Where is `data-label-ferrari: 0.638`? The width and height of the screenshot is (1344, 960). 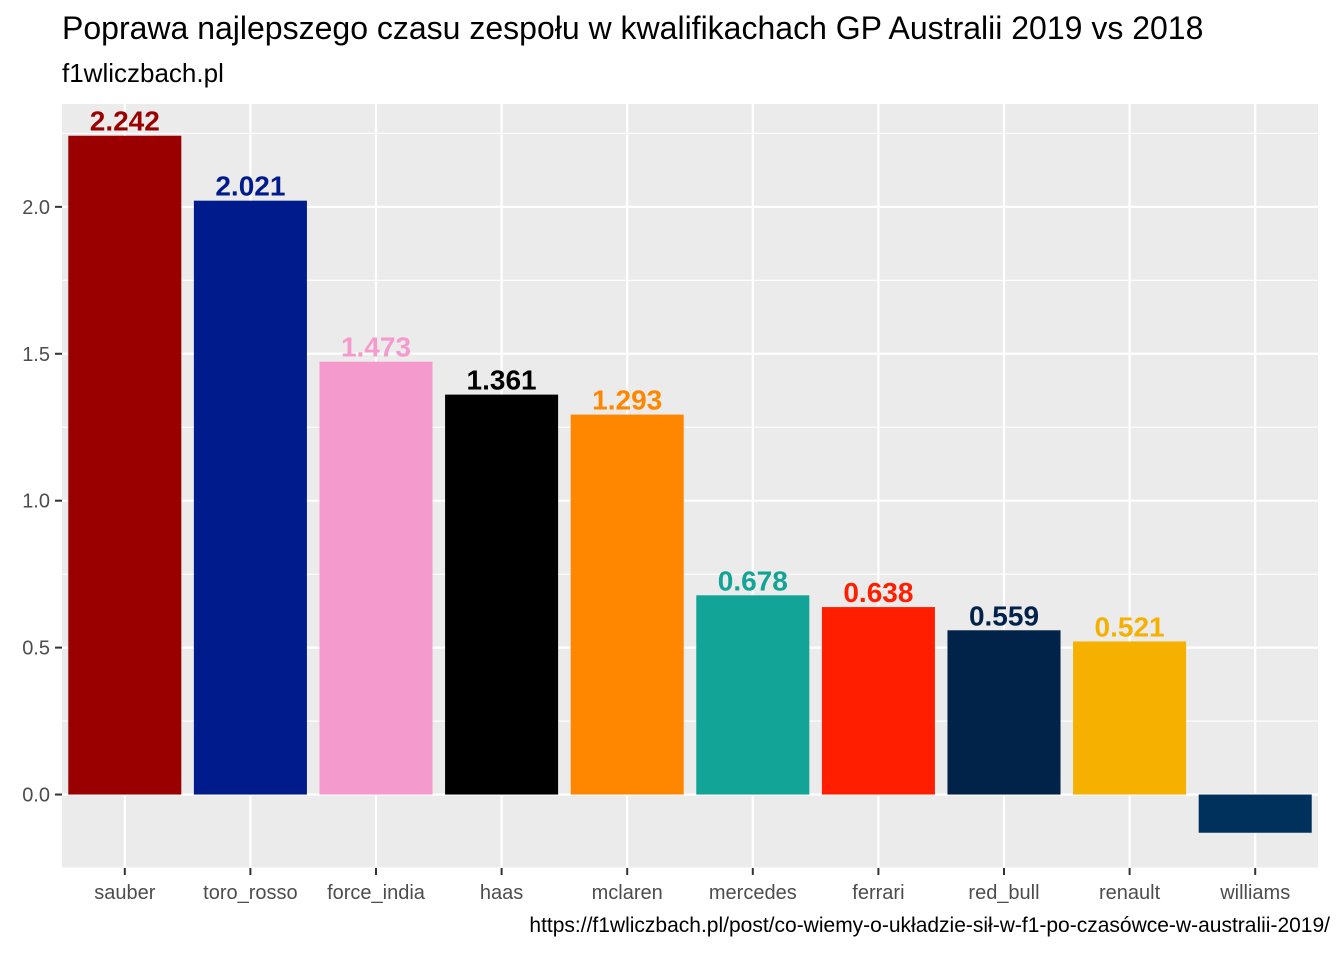 data-label-ferrari: 0.638 is located at coordinates (878, 592).